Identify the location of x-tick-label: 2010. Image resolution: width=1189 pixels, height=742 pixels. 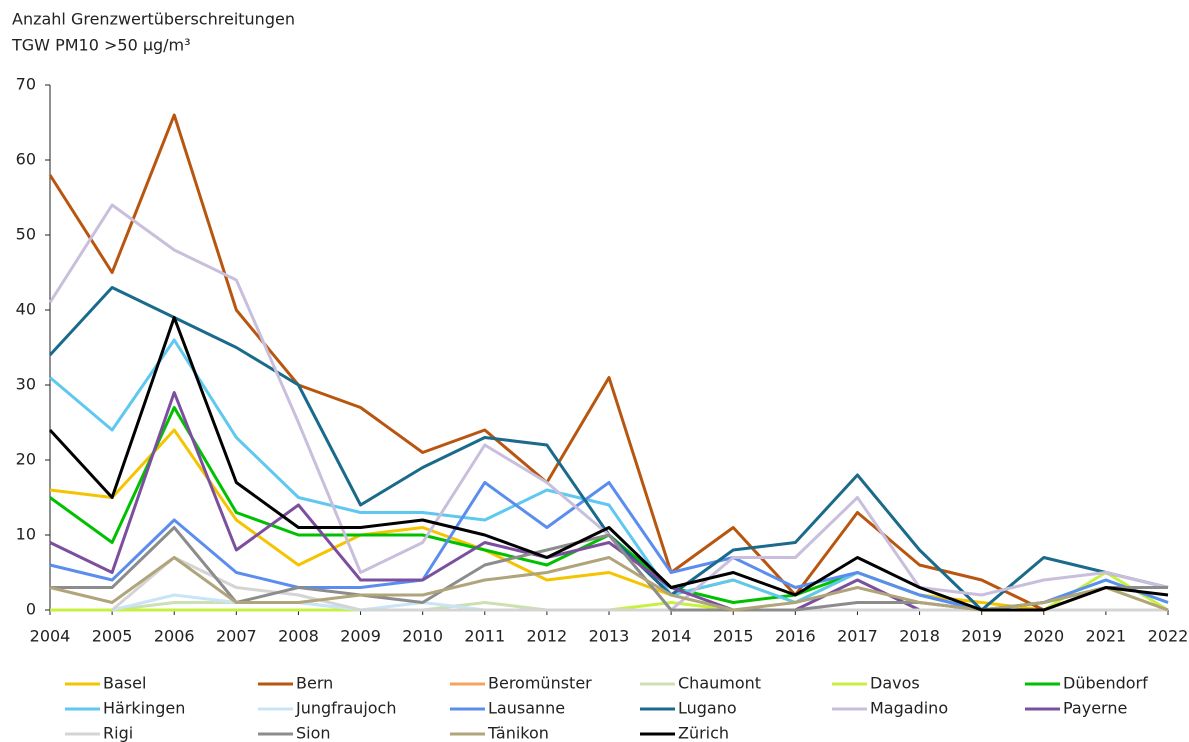
(422, 636).